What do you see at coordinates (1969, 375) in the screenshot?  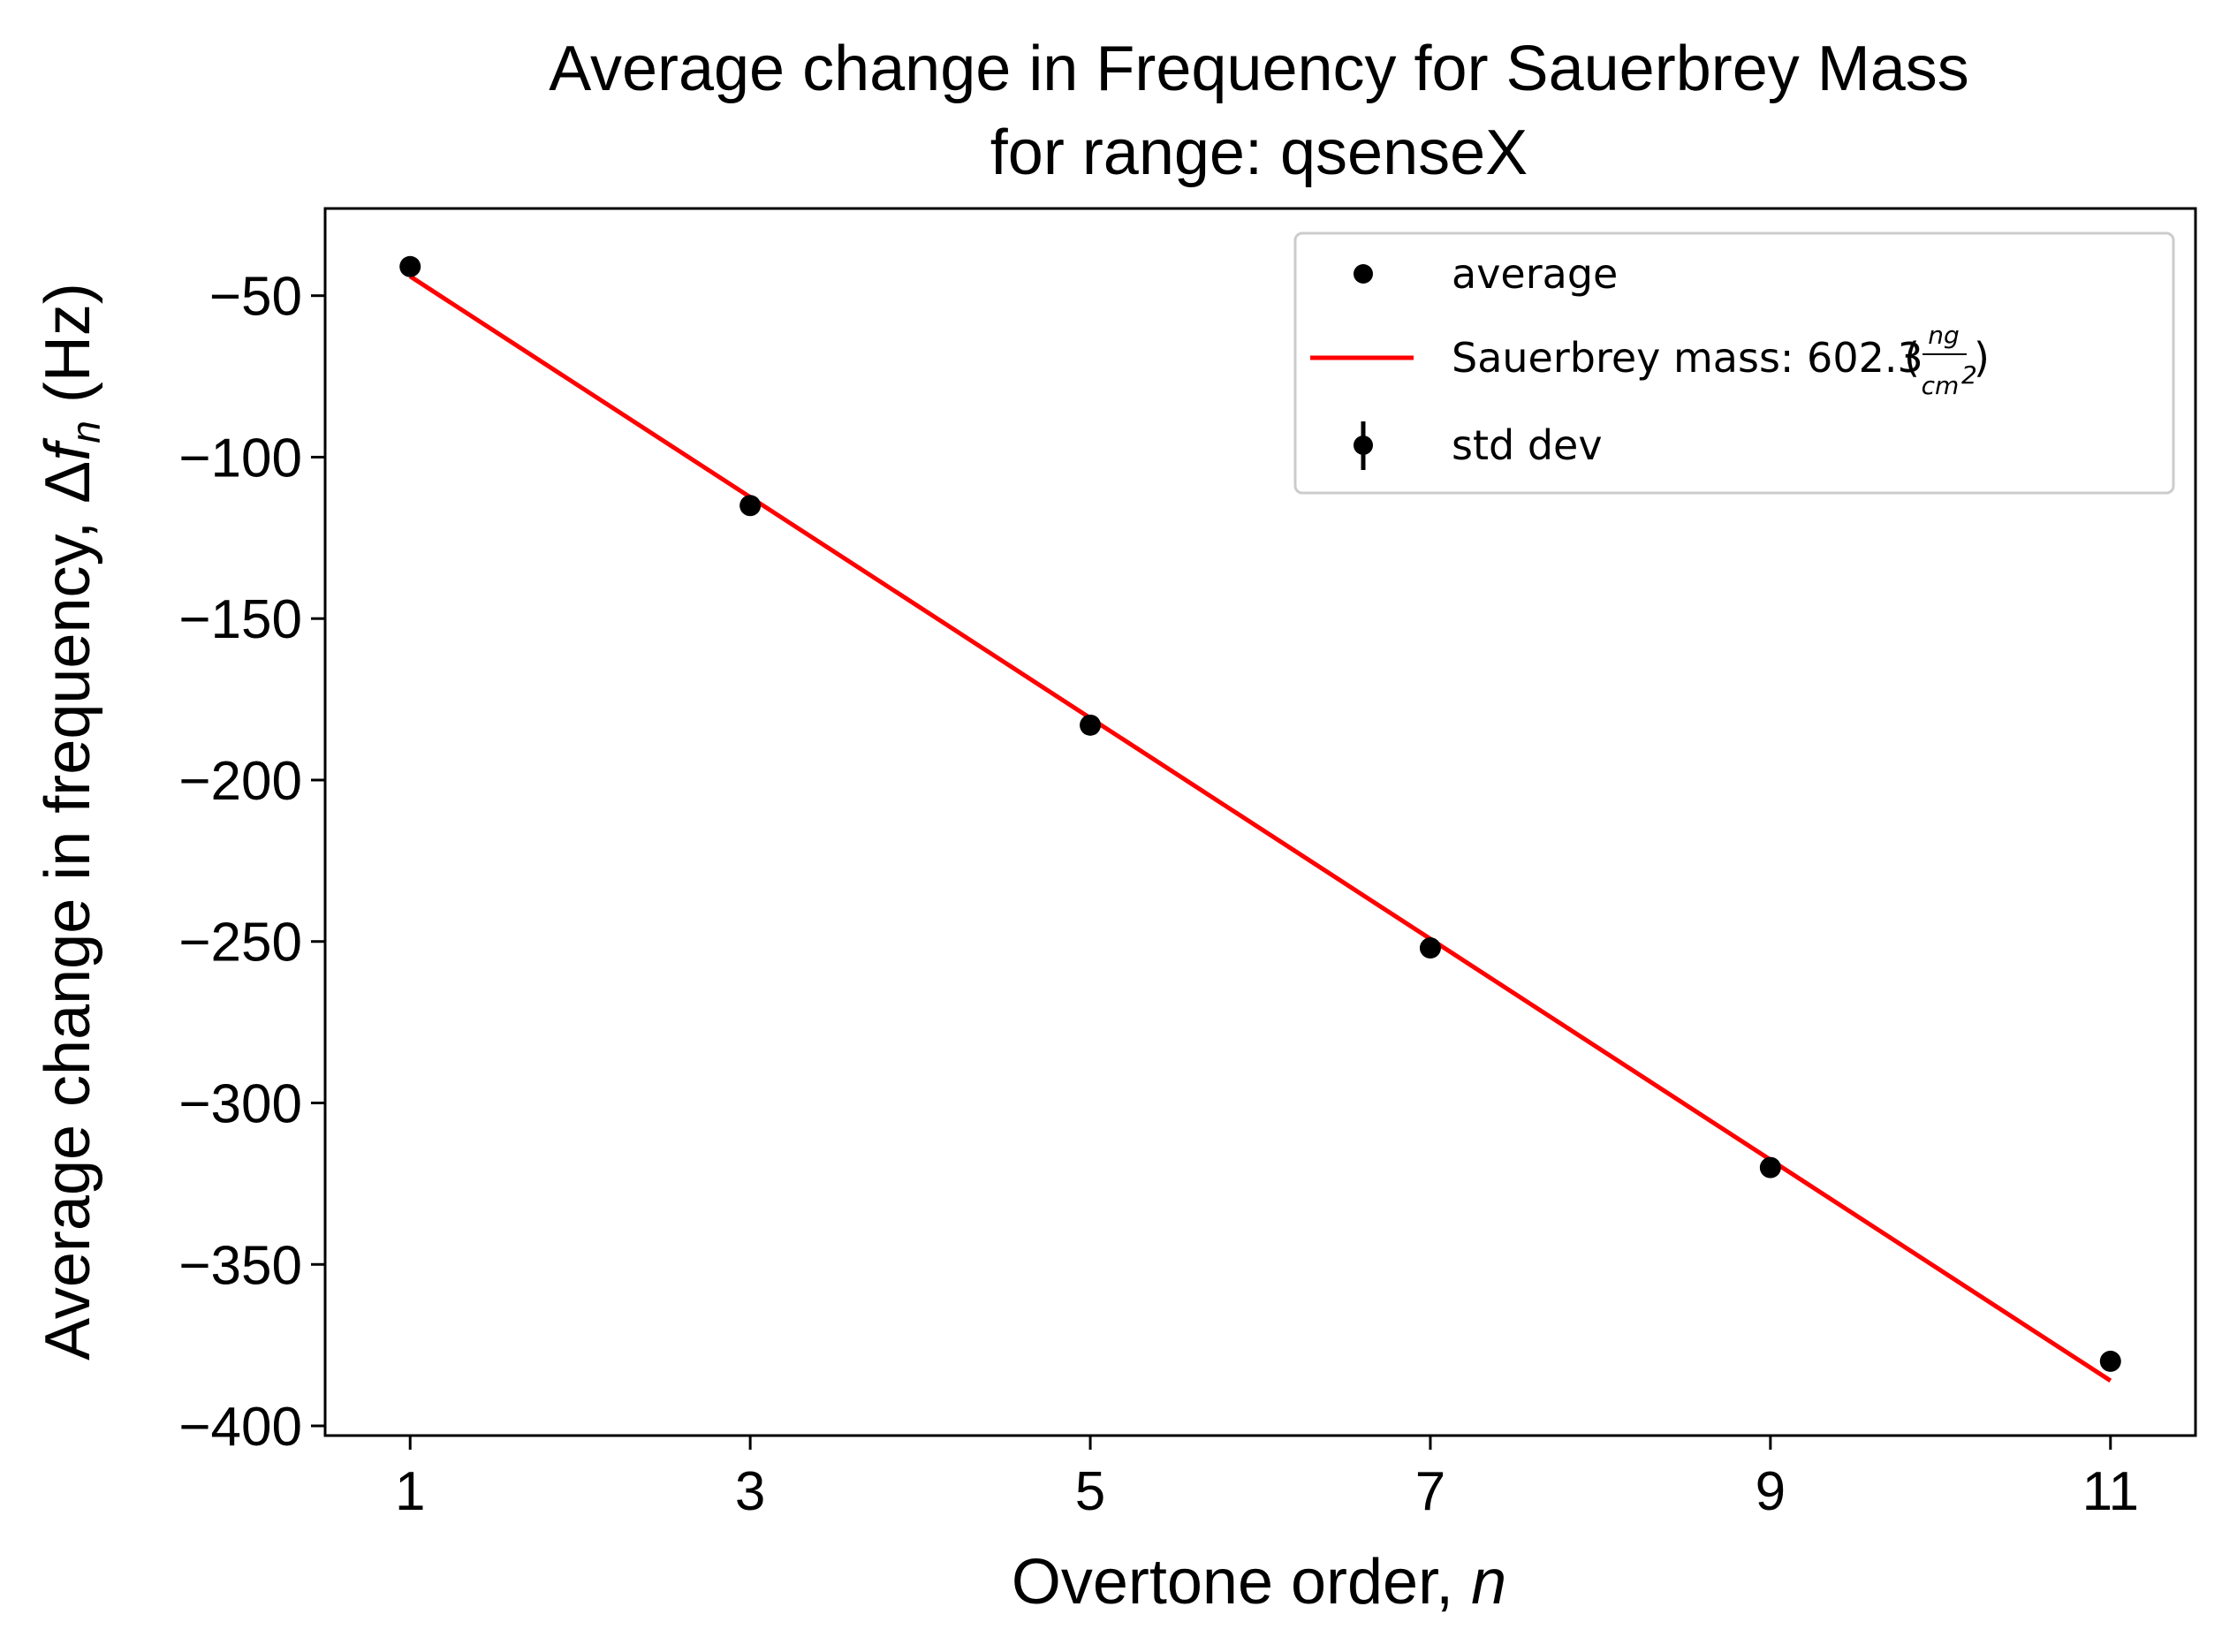 I see `legend-unit-exponent: 2` at bounding box center [1969, 375].